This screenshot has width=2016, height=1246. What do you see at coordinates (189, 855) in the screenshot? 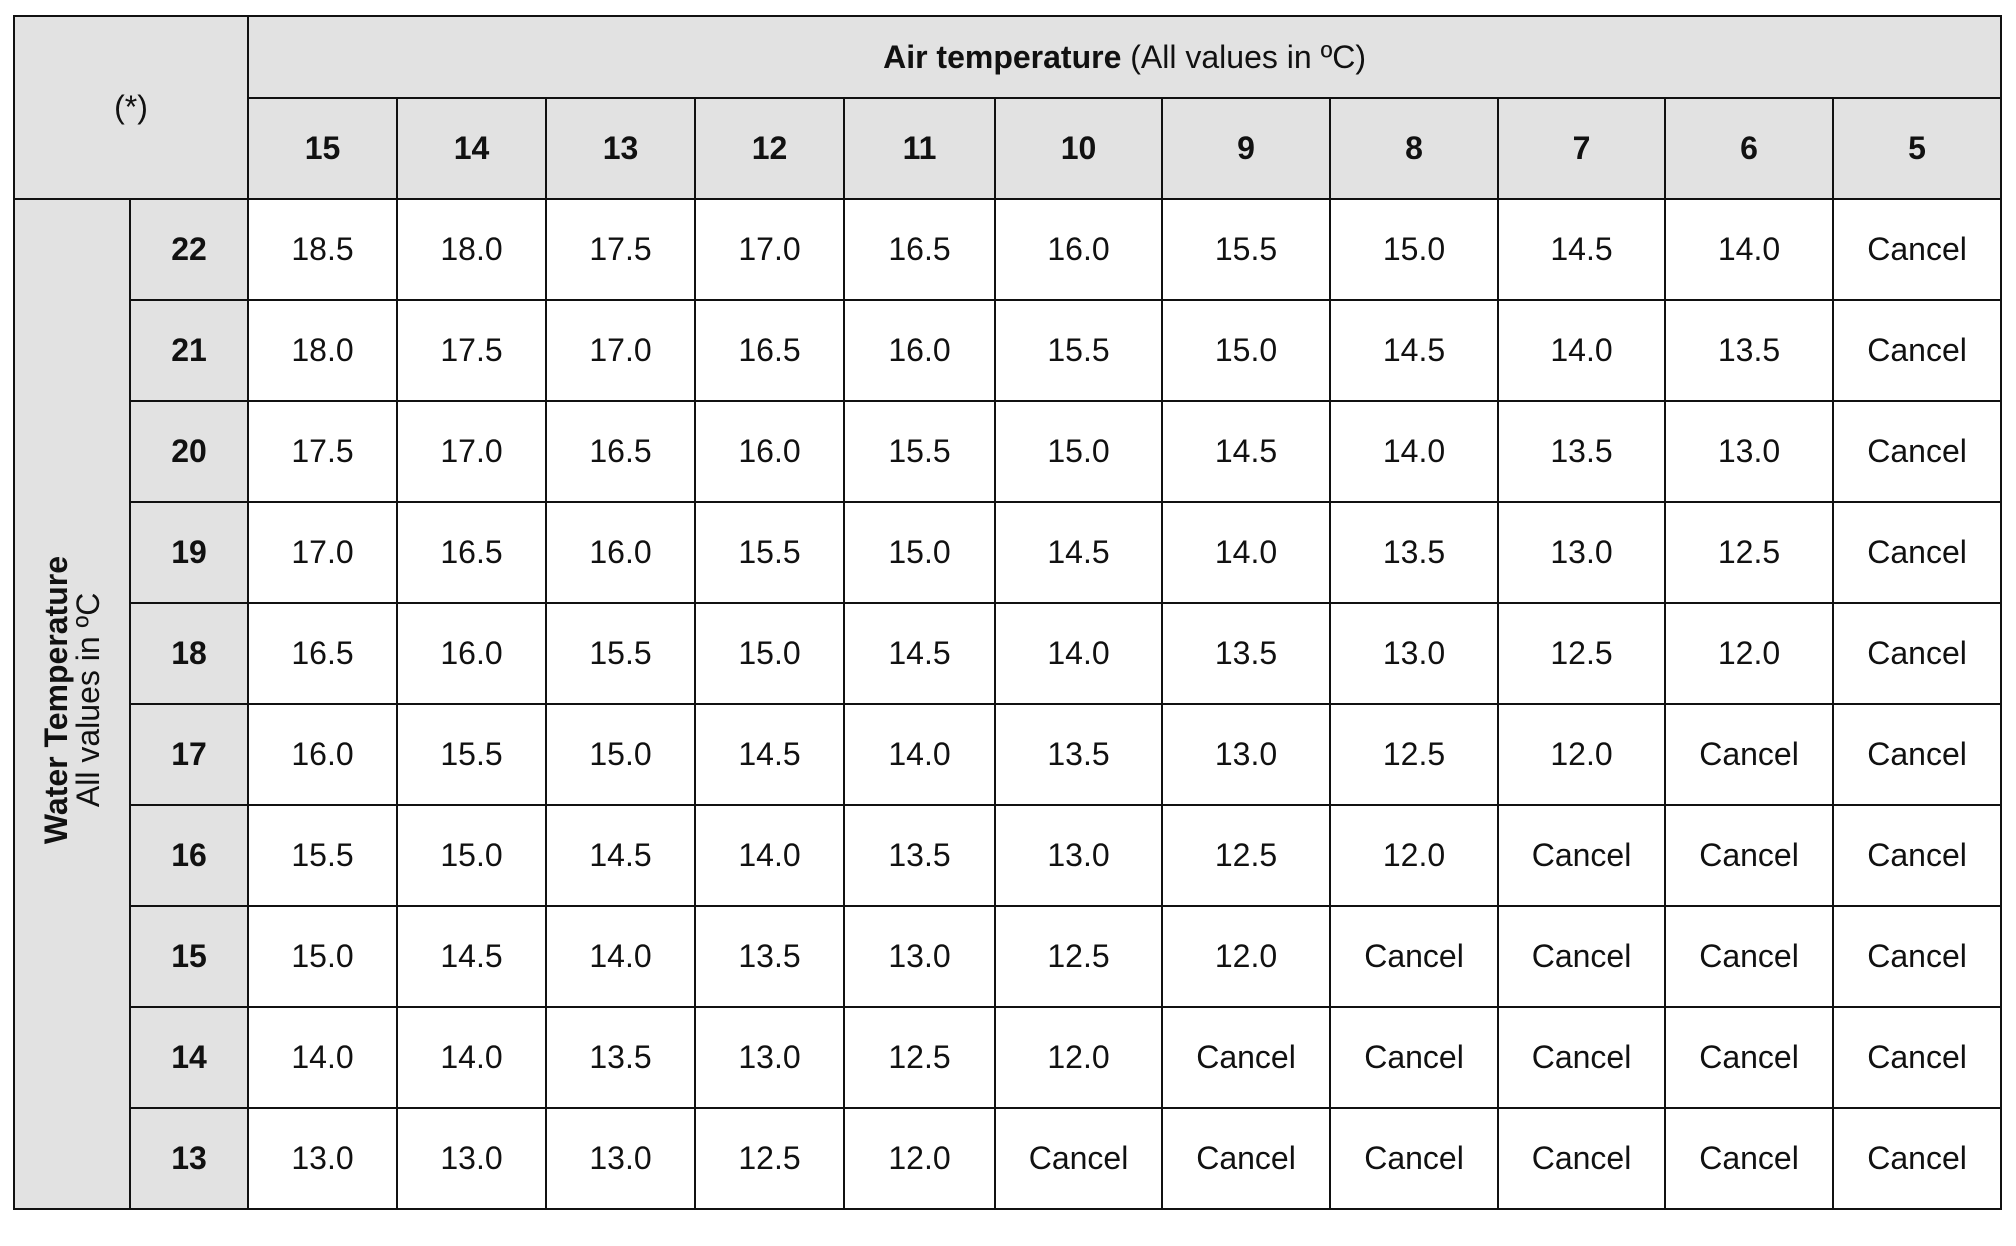
I see `row-header: 16` at bounding box center [189, 855].